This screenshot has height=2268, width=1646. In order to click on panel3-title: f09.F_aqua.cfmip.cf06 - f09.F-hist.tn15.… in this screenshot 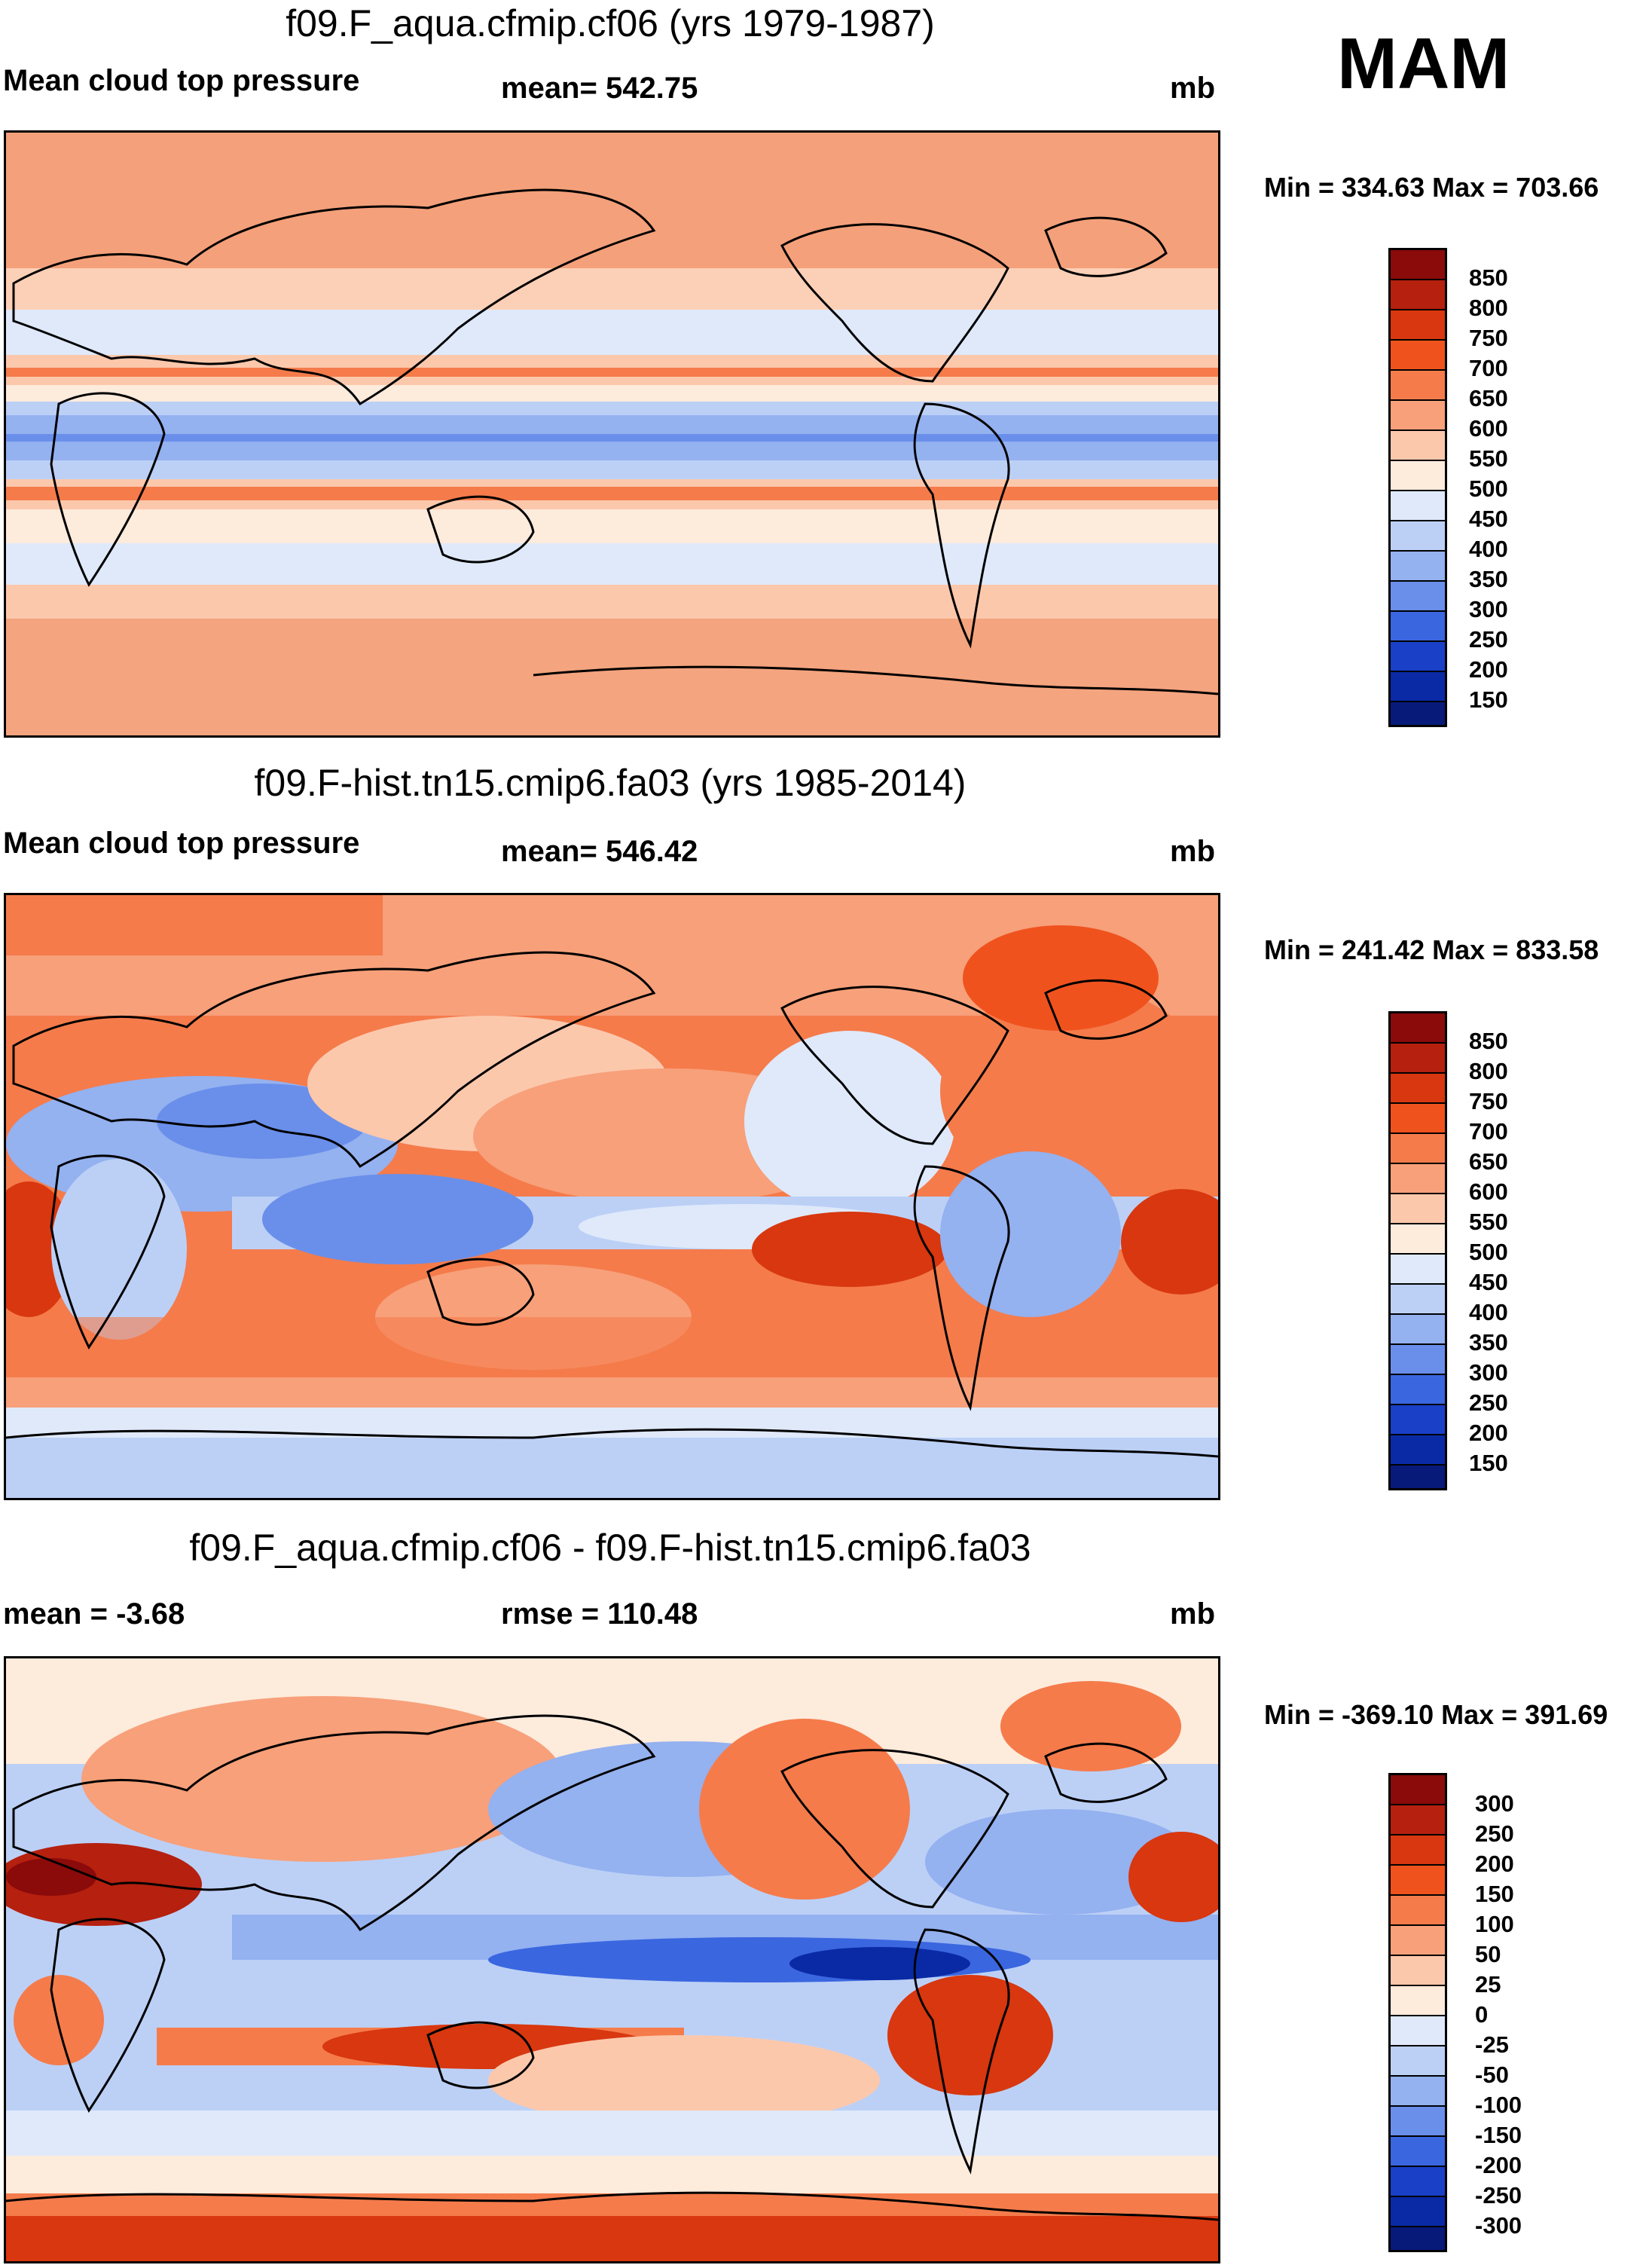, I will do `click(610, 1548)`.